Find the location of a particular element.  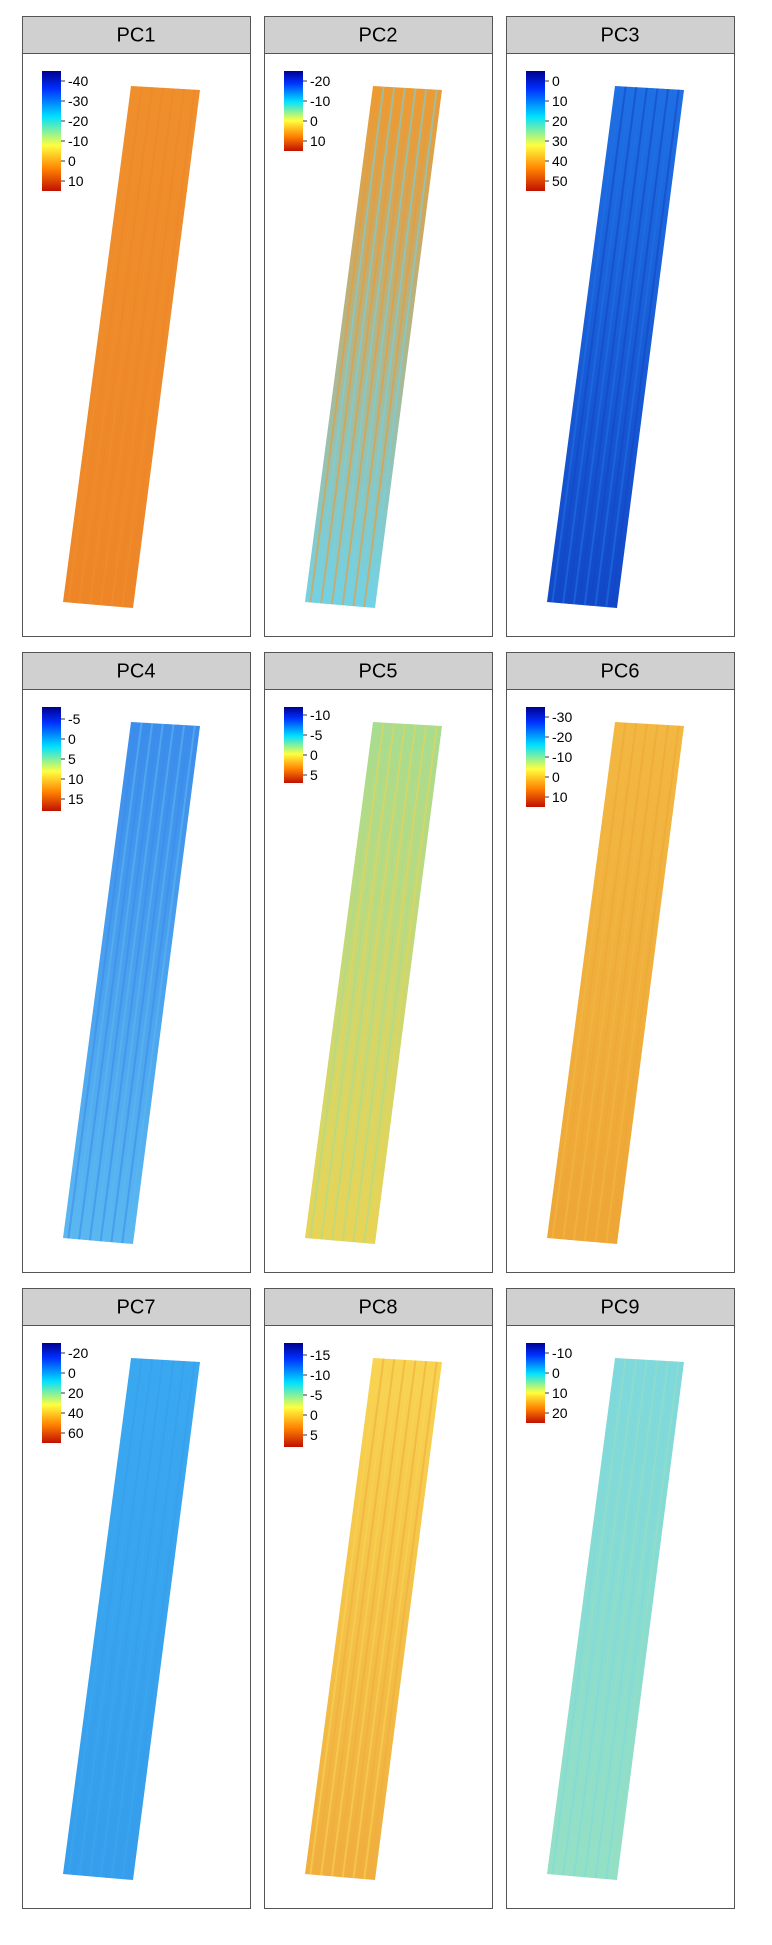

panel-title: PC1 is located at coordinates (136, 36).